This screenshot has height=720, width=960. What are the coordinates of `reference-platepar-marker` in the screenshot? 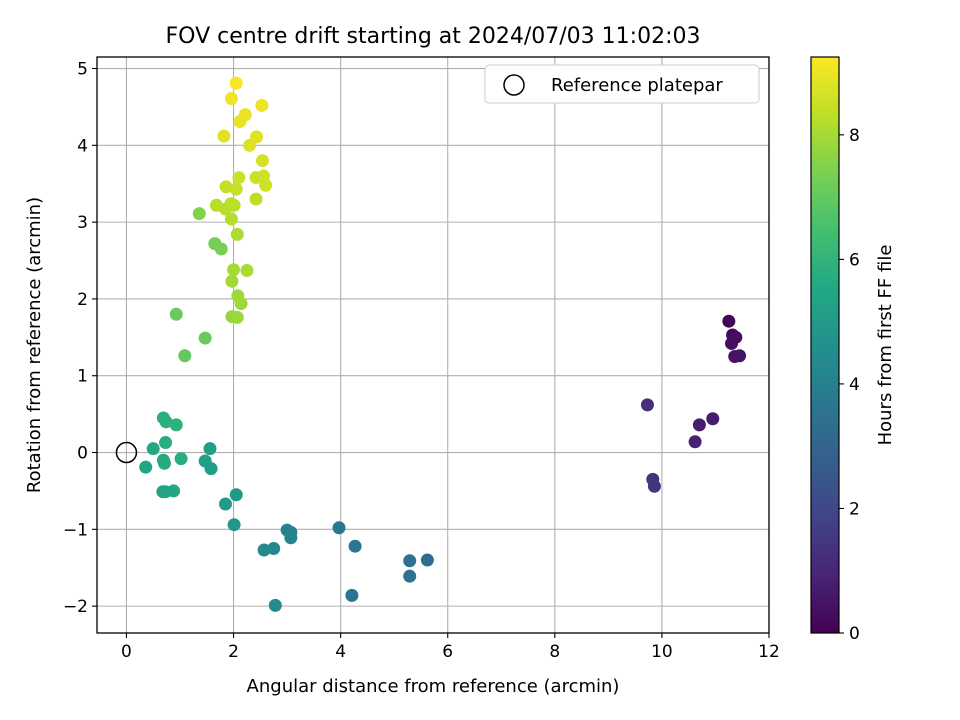 It's located at (126, 452).